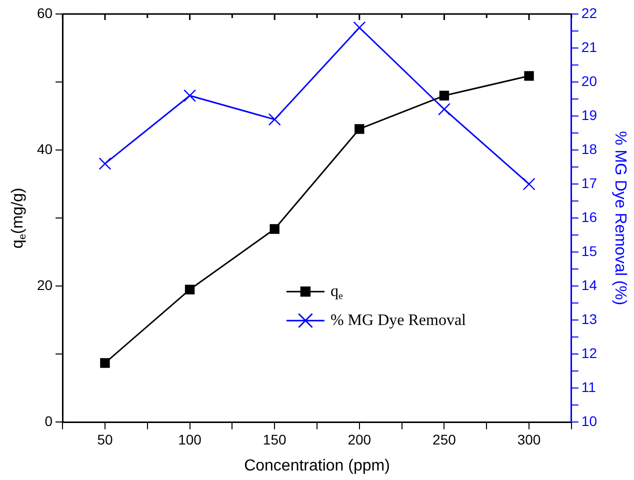  What do you see at coordinates (589, 12) in the screenshot?
I see `y2-tick-label: 22` at bounding box center [589, 12].